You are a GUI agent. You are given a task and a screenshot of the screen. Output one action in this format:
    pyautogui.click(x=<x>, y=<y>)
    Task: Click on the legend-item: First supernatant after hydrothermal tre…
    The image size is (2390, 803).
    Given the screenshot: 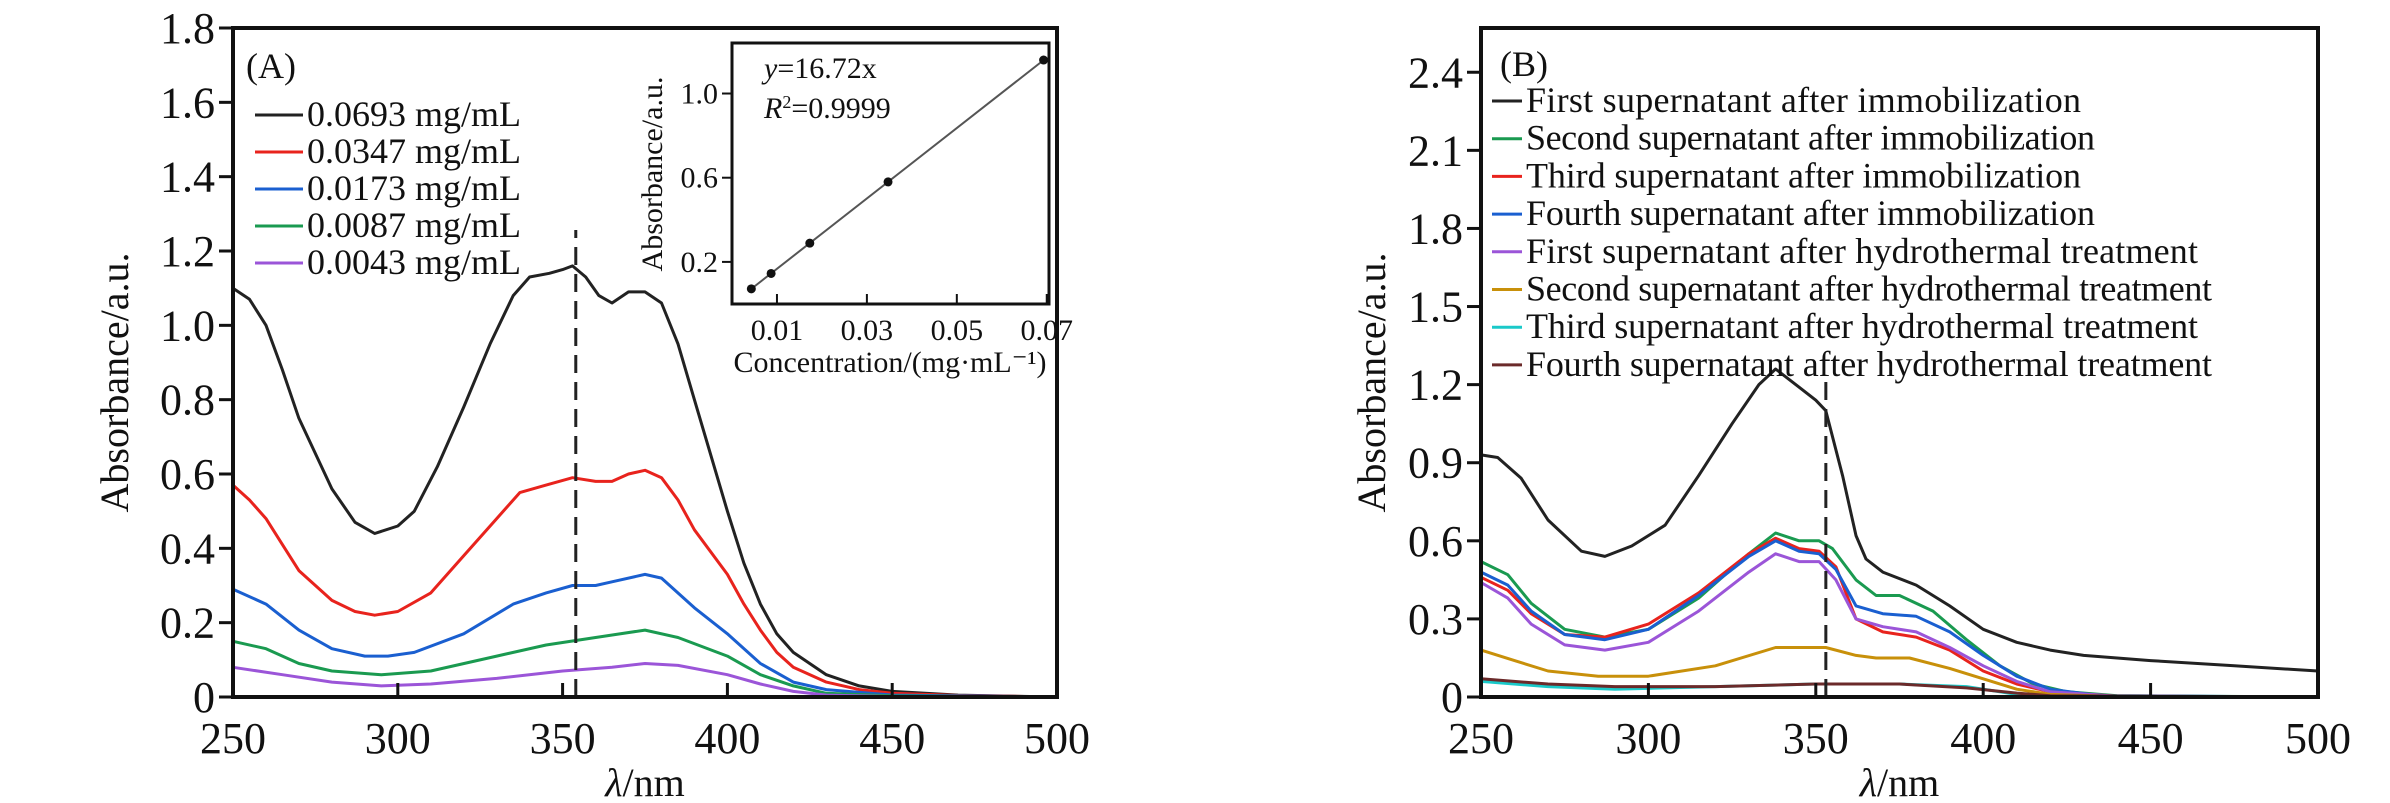 What is the action you would take?
    pyautogui.click(x=1845, y=251)
    